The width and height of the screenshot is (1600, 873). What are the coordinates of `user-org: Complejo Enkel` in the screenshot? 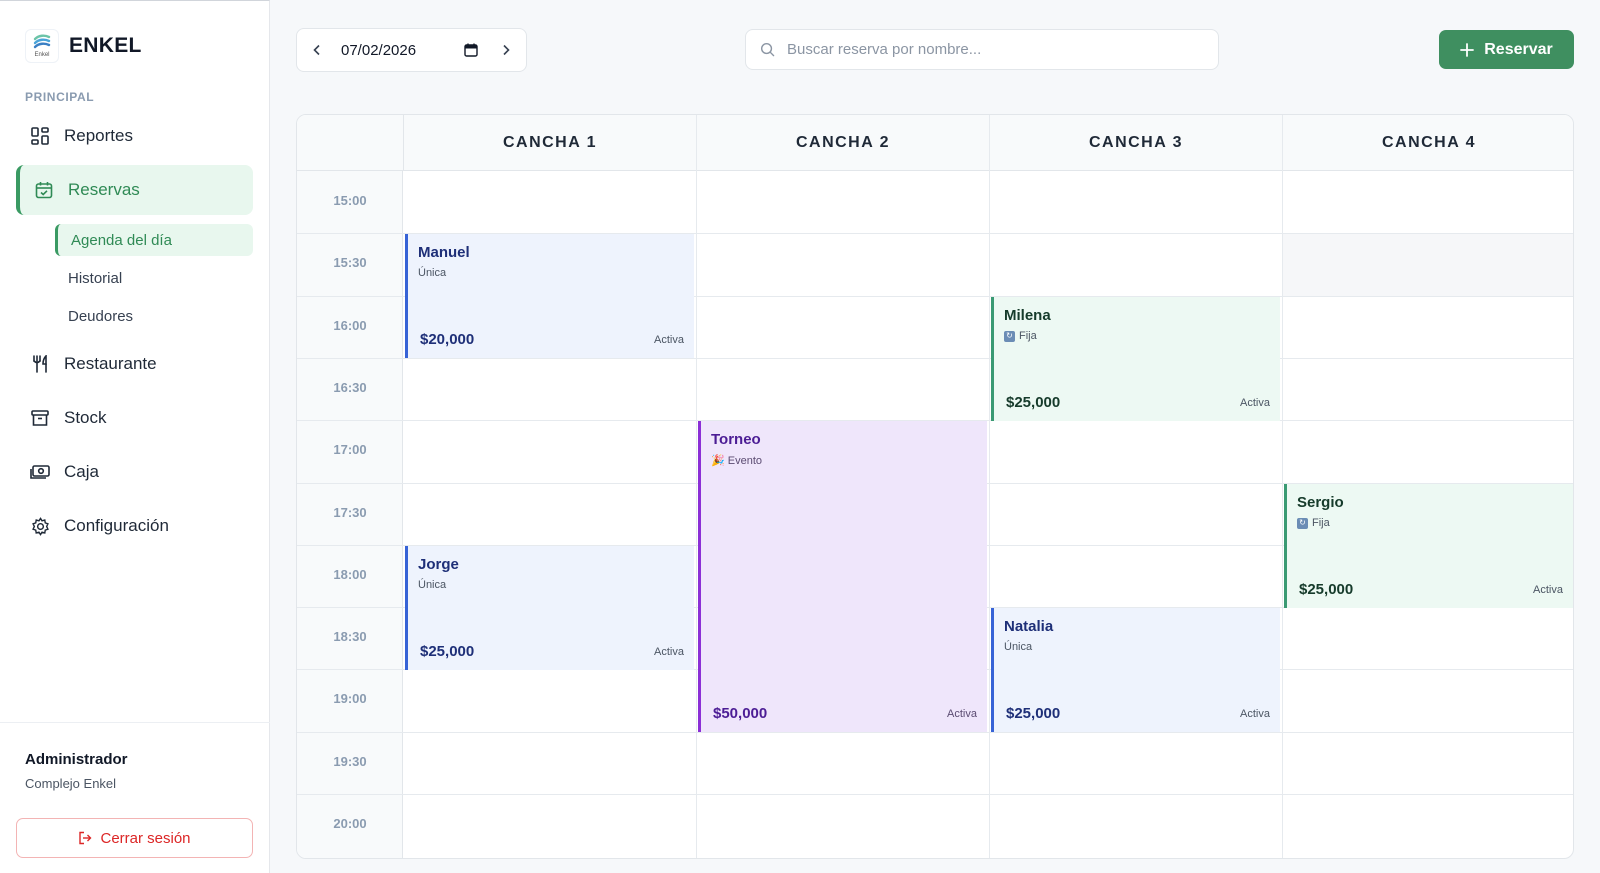 It's located at (71, 783).